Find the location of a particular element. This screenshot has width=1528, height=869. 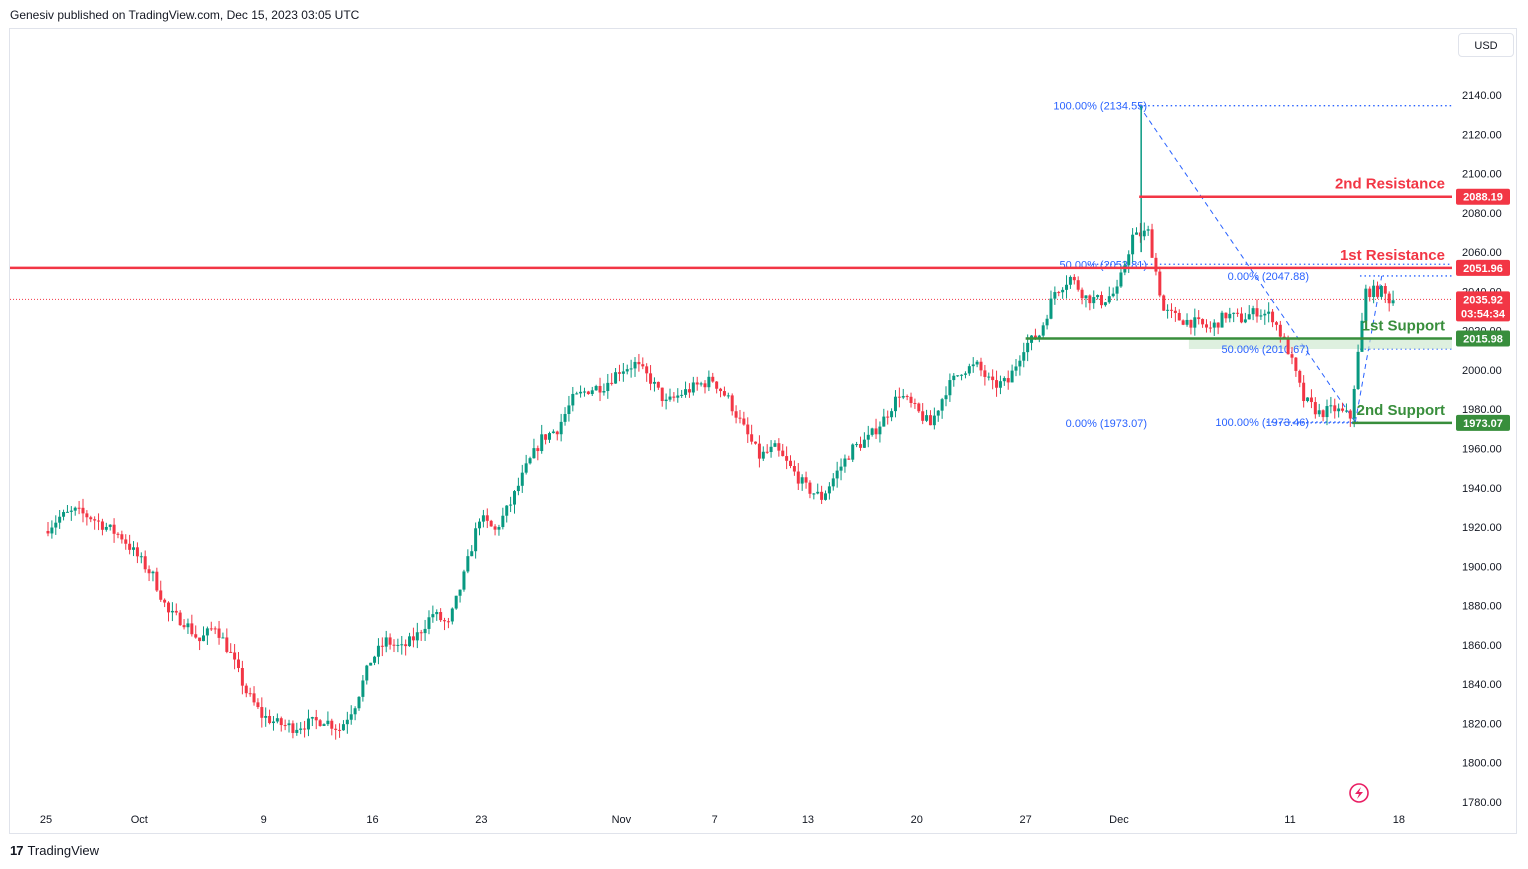

x-tick-label: Nov is located at coordinates (622, 820).